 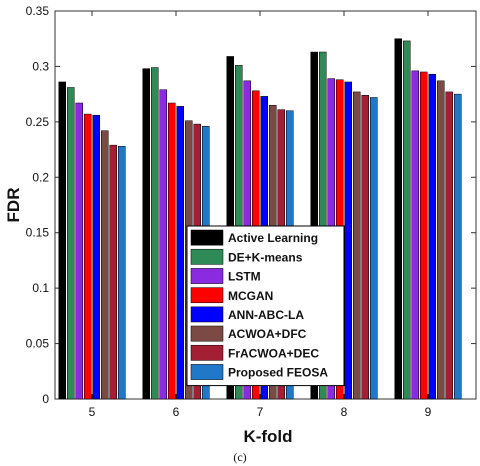 What do you see at coordinates (267, 436) in the screenshot?
I see `x-axis-title: K-fold` at bounding box center [267, 436].